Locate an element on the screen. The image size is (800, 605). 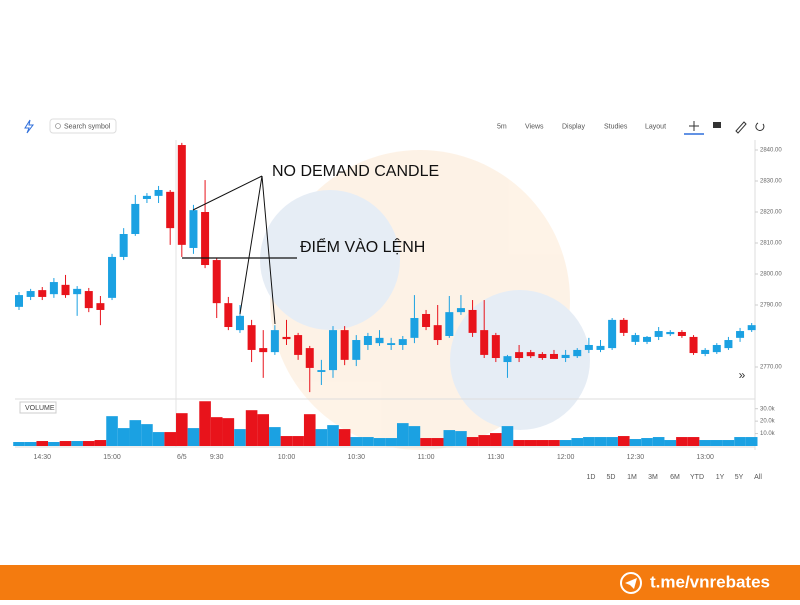
y-tick-label: 2770.00 is located at coordinates (771, 368).